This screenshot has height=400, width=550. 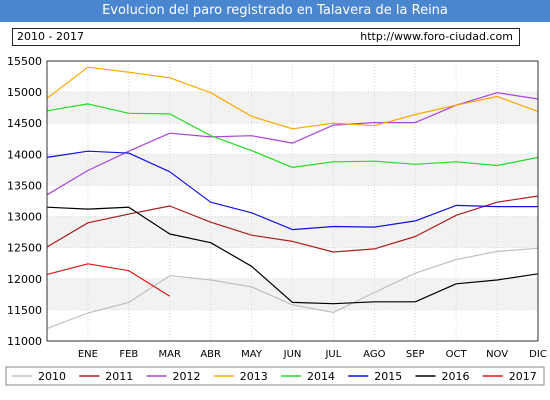 What do you see at coordinates (210, 354) in the screenshot?
I see `x-tick-label: ABR` at bounding box center [210, 354].